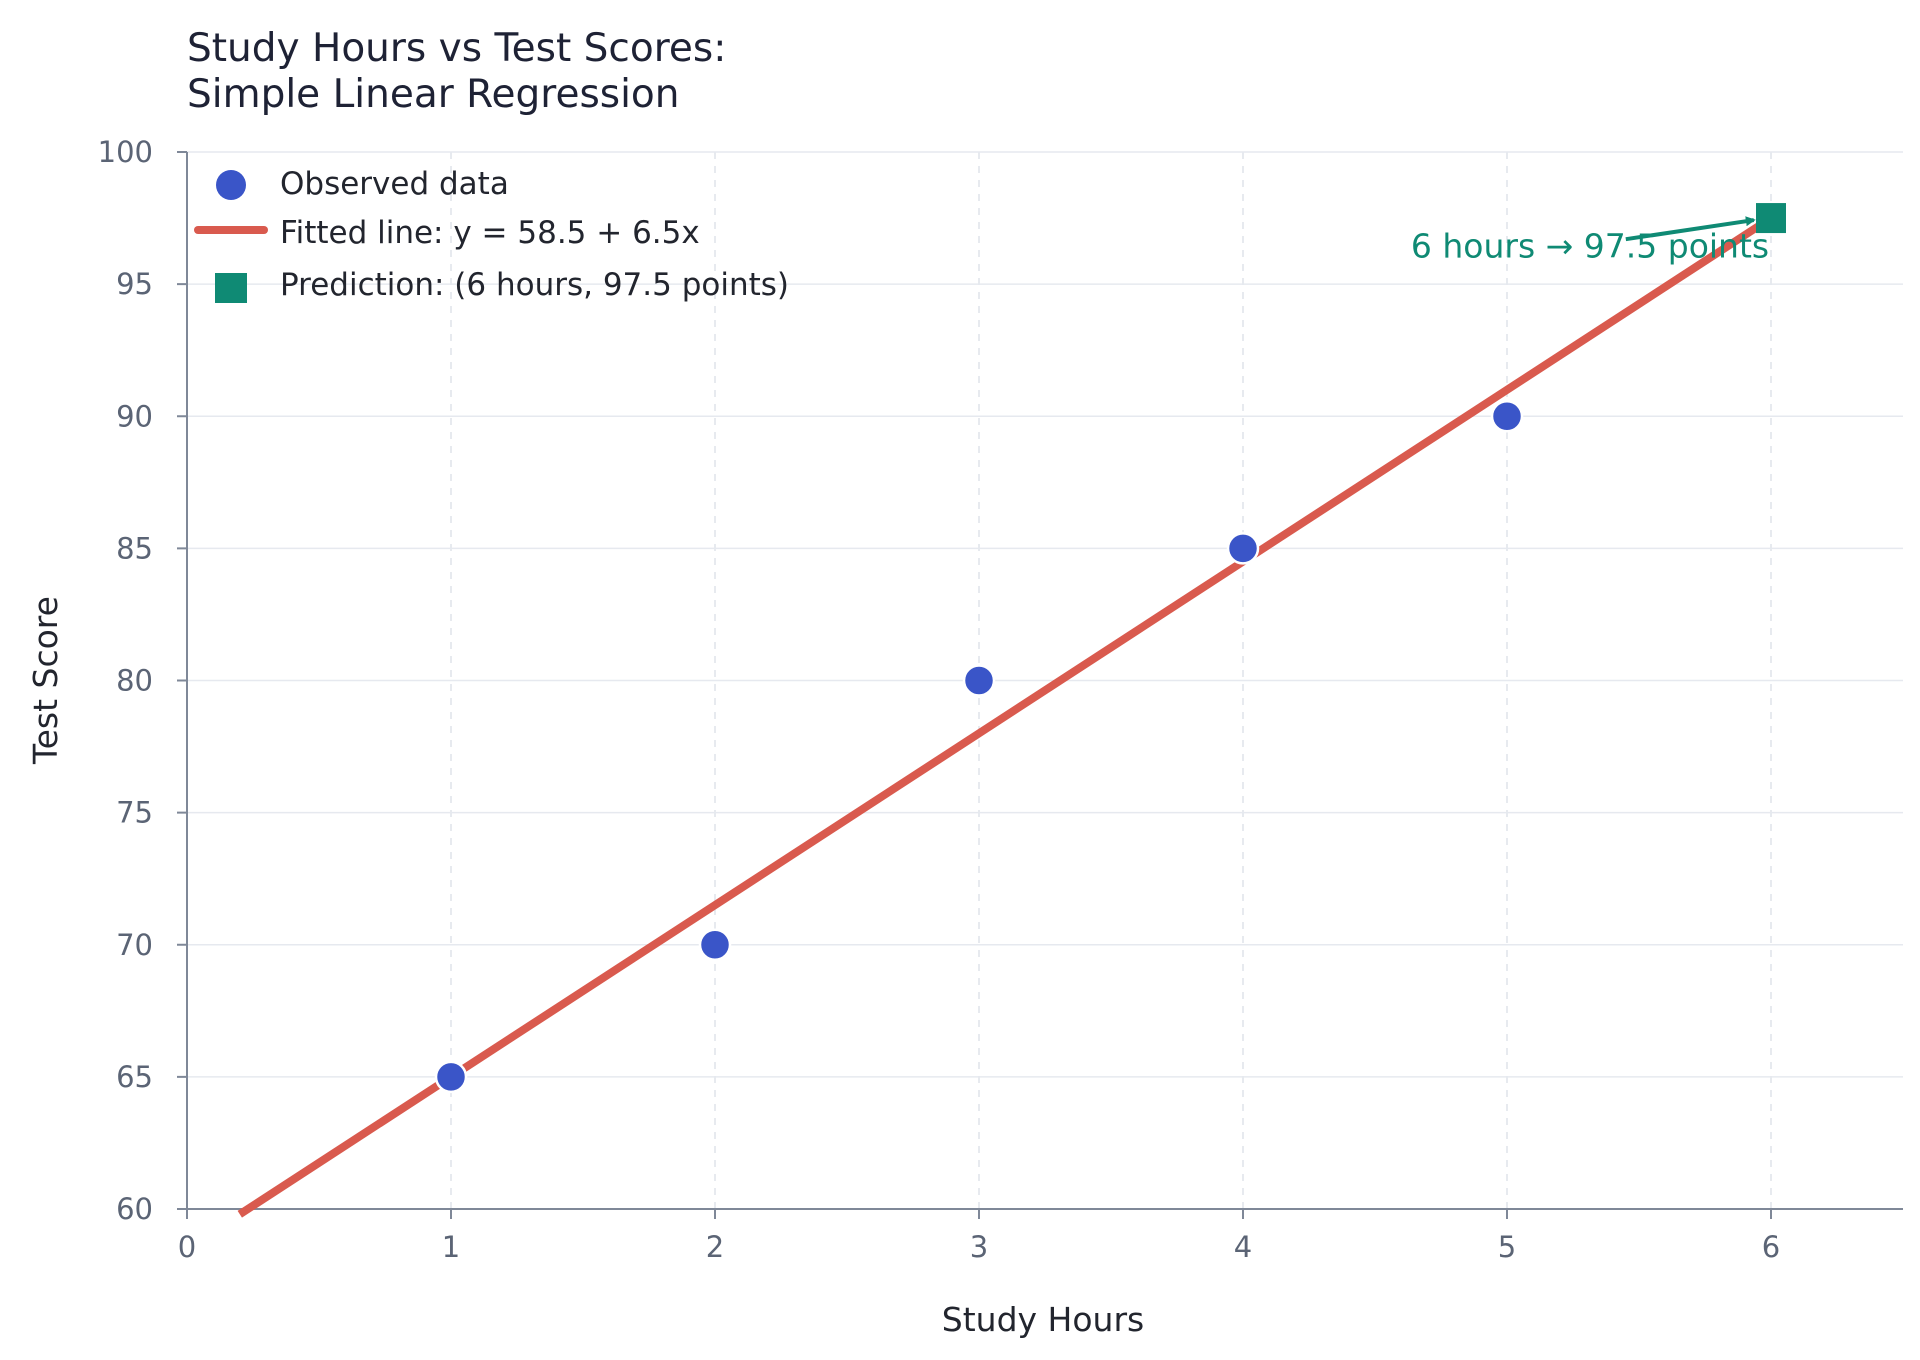  What do you see at coordinates (134, 284) in the screenshot?
I see `y-tick-label: 95` at bounding box center [134, 284].